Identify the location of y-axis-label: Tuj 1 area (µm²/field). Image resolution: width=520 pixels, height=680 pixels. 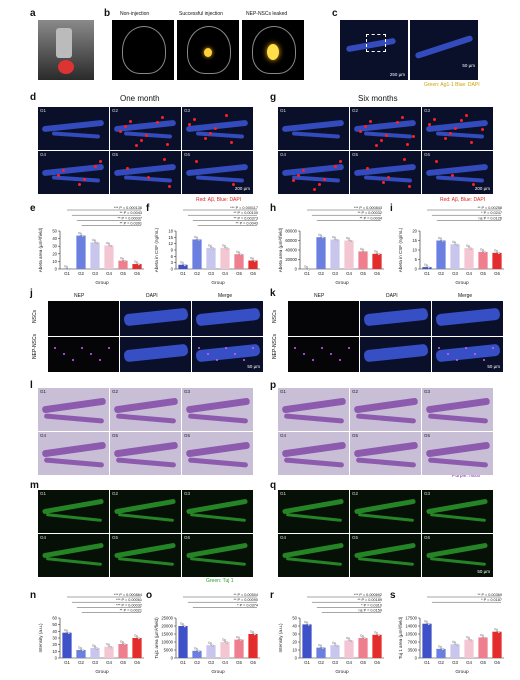
(400, 637).